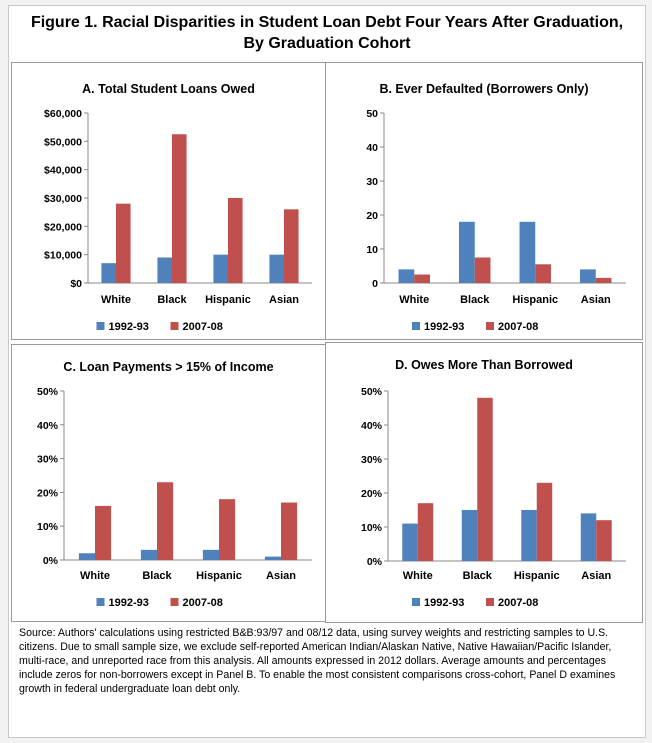 The image size is (652, 743). Describe the element at coordinates (63, 227) in the screenshot. I see `y-tick-label: $20,000` at that location.